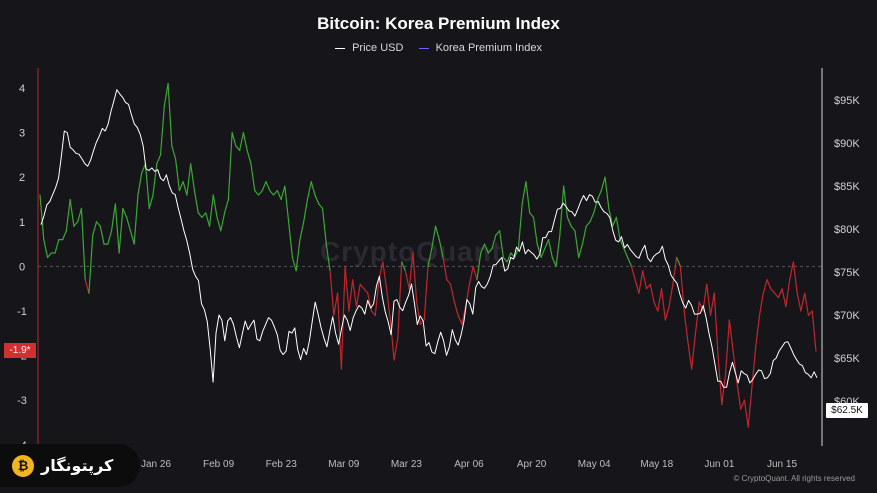 The height and width of the screenshot is (493, 877). What do you see at coordinates (22, 89) in the screenshot?
I see `y-left-tick: 4` at bounding box center [22, 89].